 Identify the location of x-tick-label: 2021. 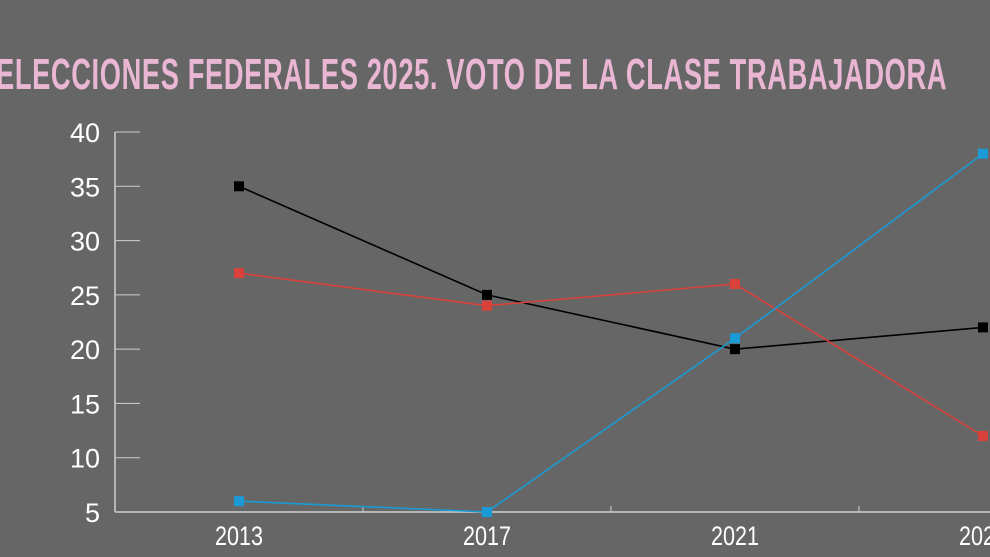
(735, 537).